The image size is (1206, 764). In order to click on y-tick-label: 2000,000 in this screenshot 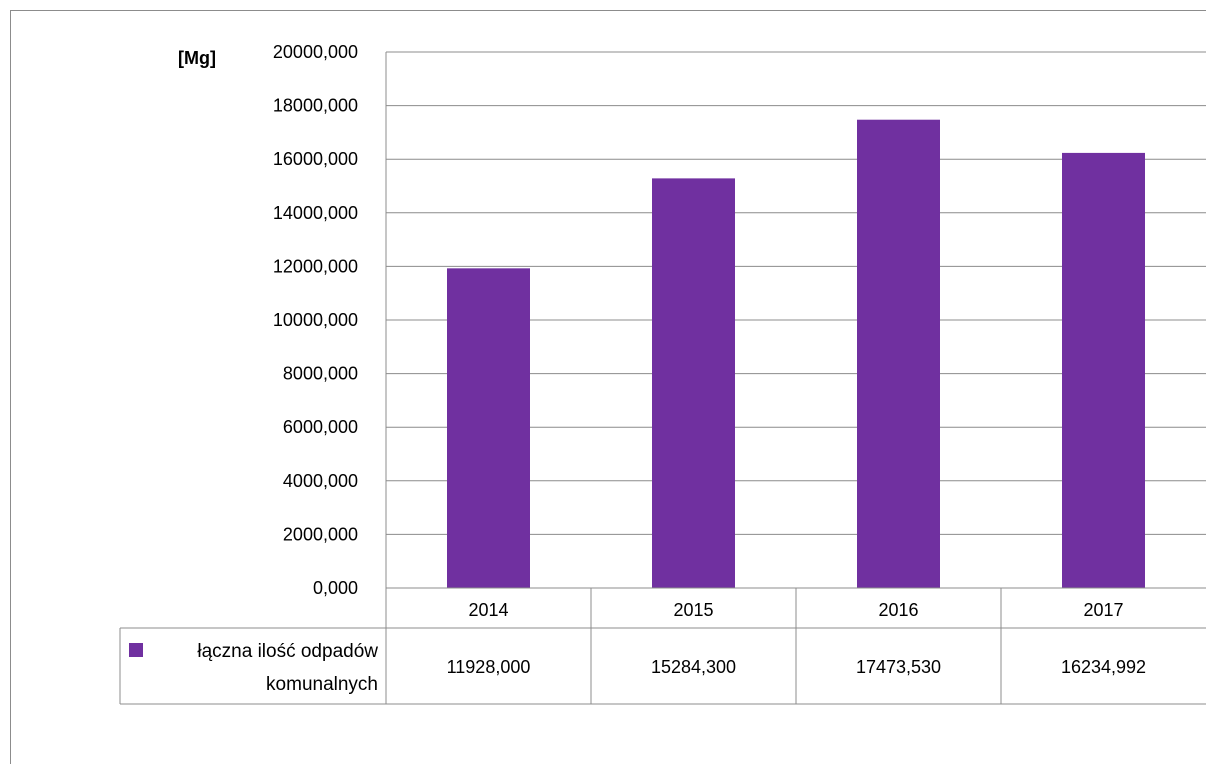, I will do `click(320, 534)`.